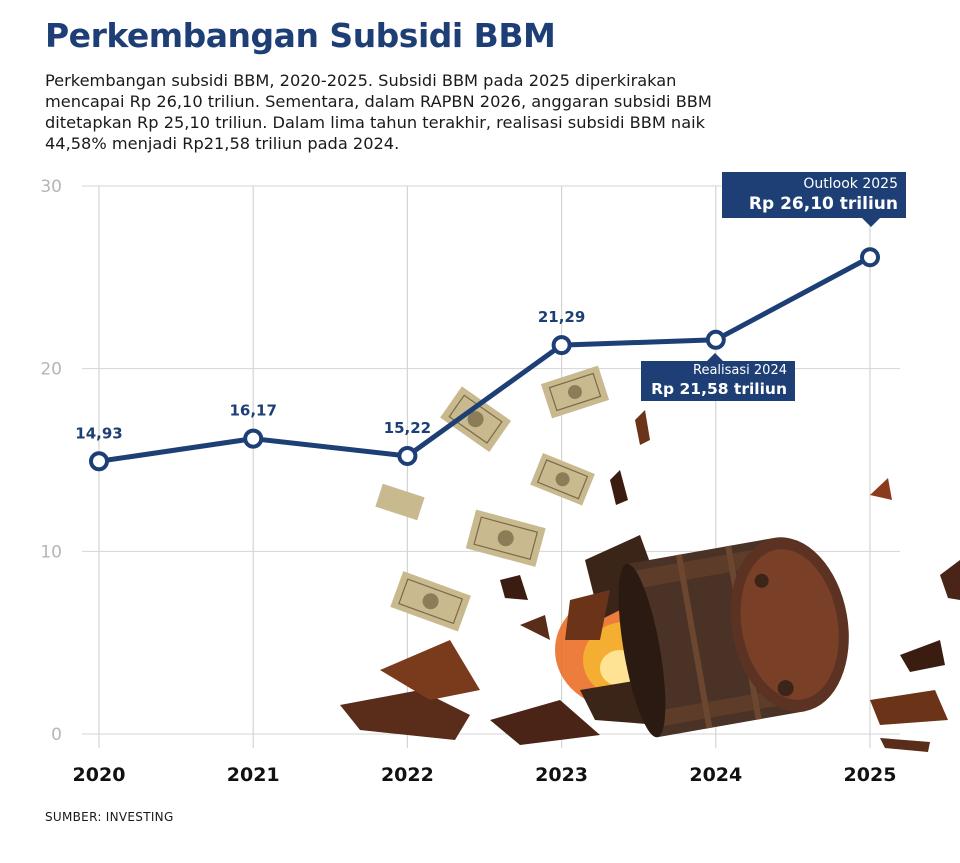 The image size is (960, 863). I want to click on data-label: 16,17, so click(252, 411).